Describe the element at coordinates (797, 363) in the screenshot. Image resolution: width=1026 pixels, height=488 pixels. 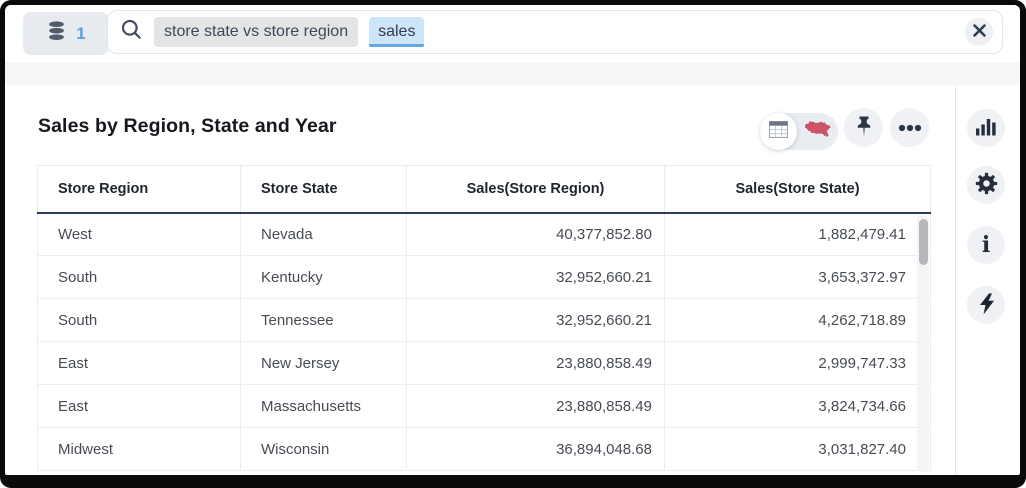
I see `table-cell: 2,999,747.33` at that location.